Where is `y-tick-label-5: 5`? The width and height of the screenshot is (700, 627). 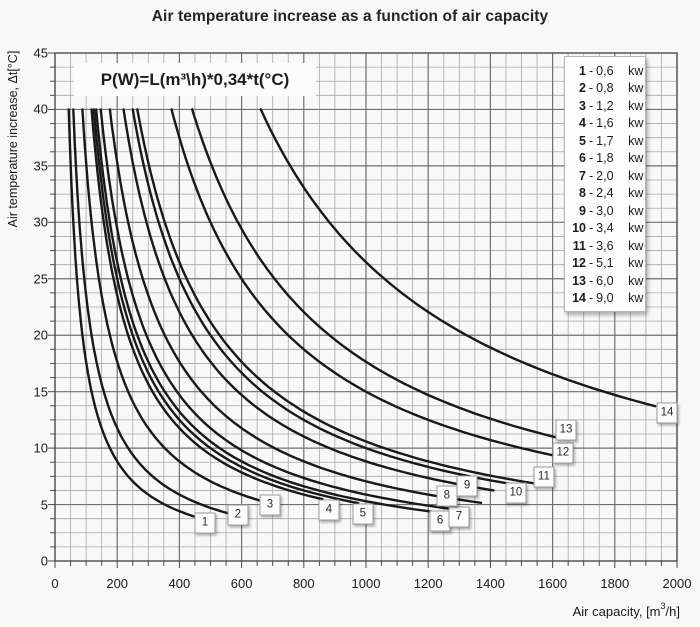 y-tick-label-5: 5 is located at coordinates (44, 505).